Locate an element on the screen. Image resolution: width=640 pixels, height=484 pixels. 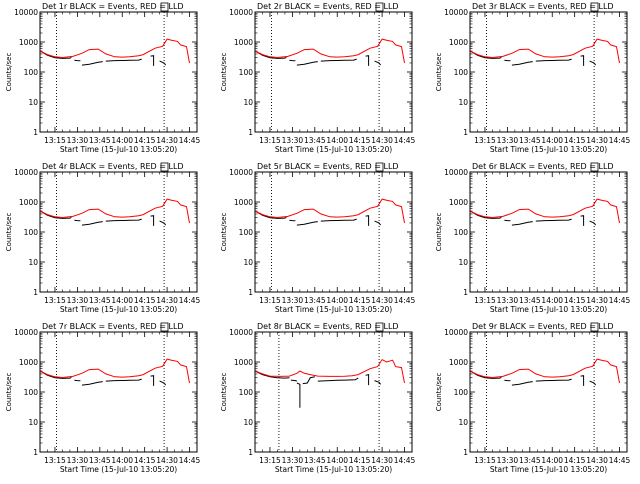
panel-title: Det 6r BLACK = Events, RED = LLD is located at coordinates (543, 166).